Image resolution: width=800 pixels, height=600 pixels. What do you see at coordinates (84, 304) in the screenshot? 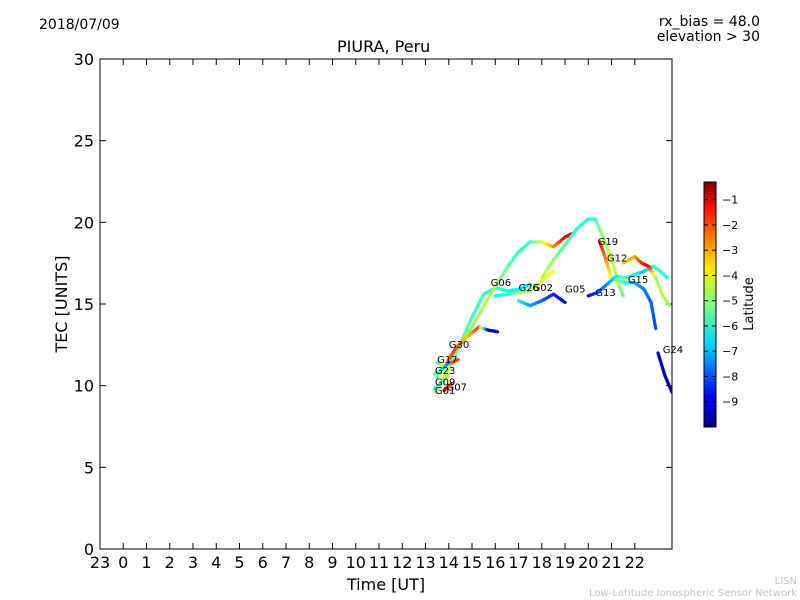
I see `y-tick-label: 15` at bounding box center [84, 304].